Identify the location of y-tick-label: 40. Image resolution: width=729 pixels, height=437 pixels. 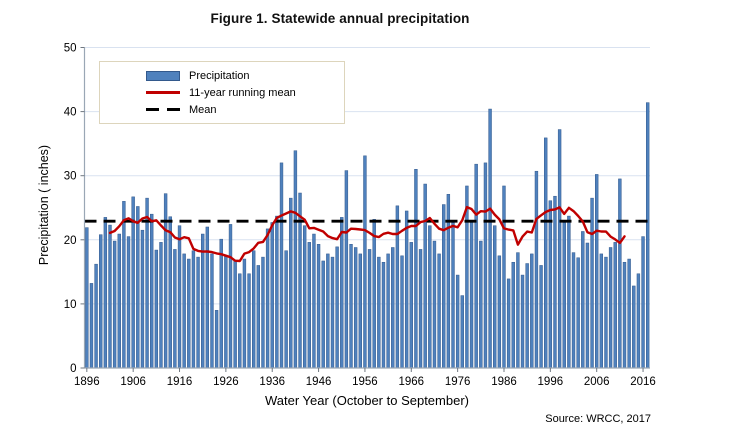
(70, 113).